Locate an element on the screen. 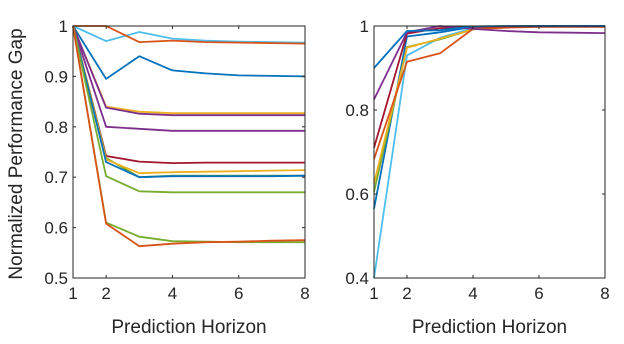 This screenshot has width=624, height=344. right-y-tick-label: 1 is located at coordinates (364, 26).